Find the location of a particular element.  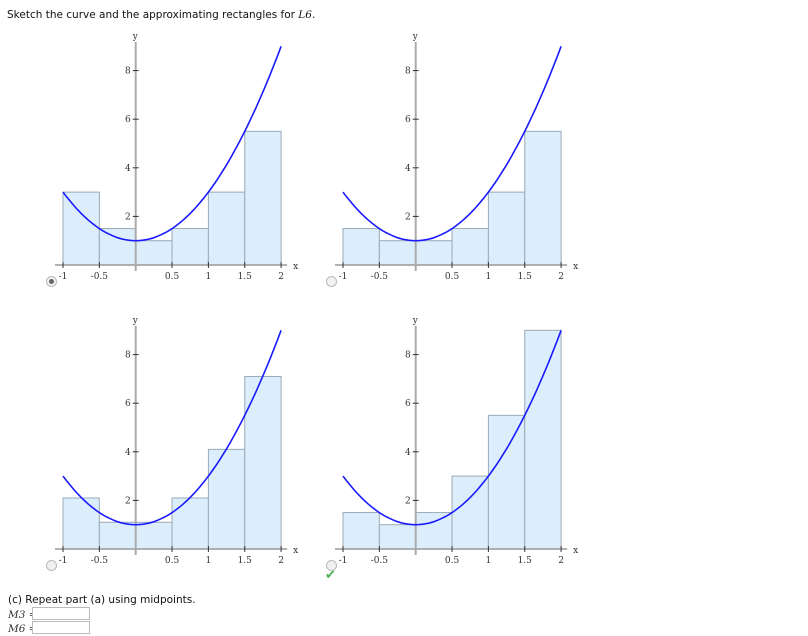

m6-label: M6 = is located at coordinates (23, 629).